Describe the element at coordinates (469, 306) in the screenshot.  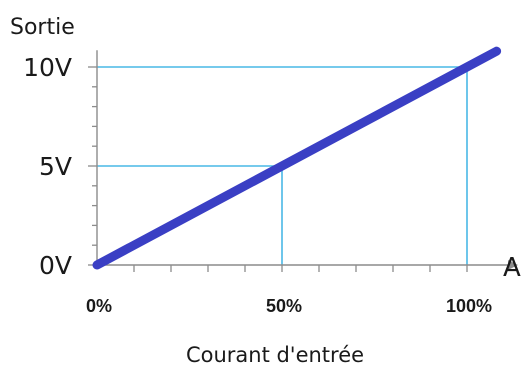
I see `x-tick-label: 100%` at that location.